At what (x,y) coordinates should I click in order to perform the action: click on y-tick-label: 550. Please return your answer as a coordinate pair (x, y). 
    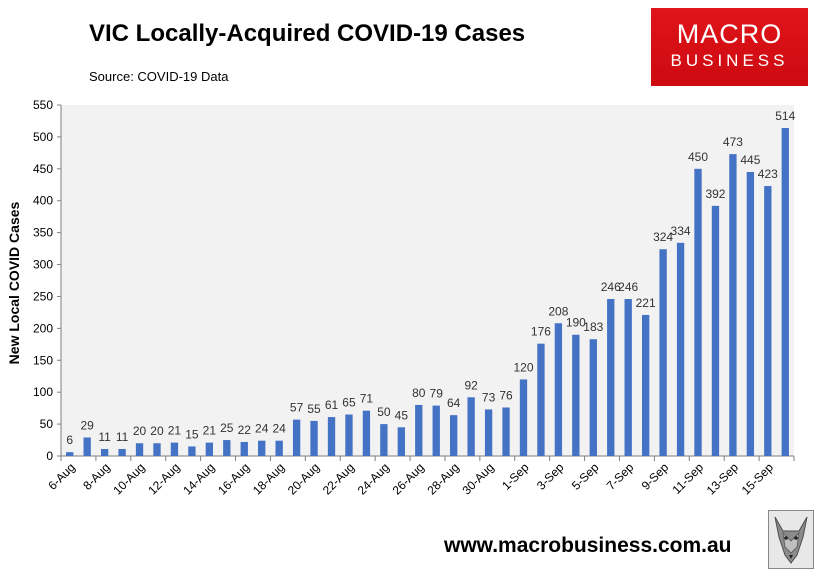
    Looking at the image, I should click on (43, 105).